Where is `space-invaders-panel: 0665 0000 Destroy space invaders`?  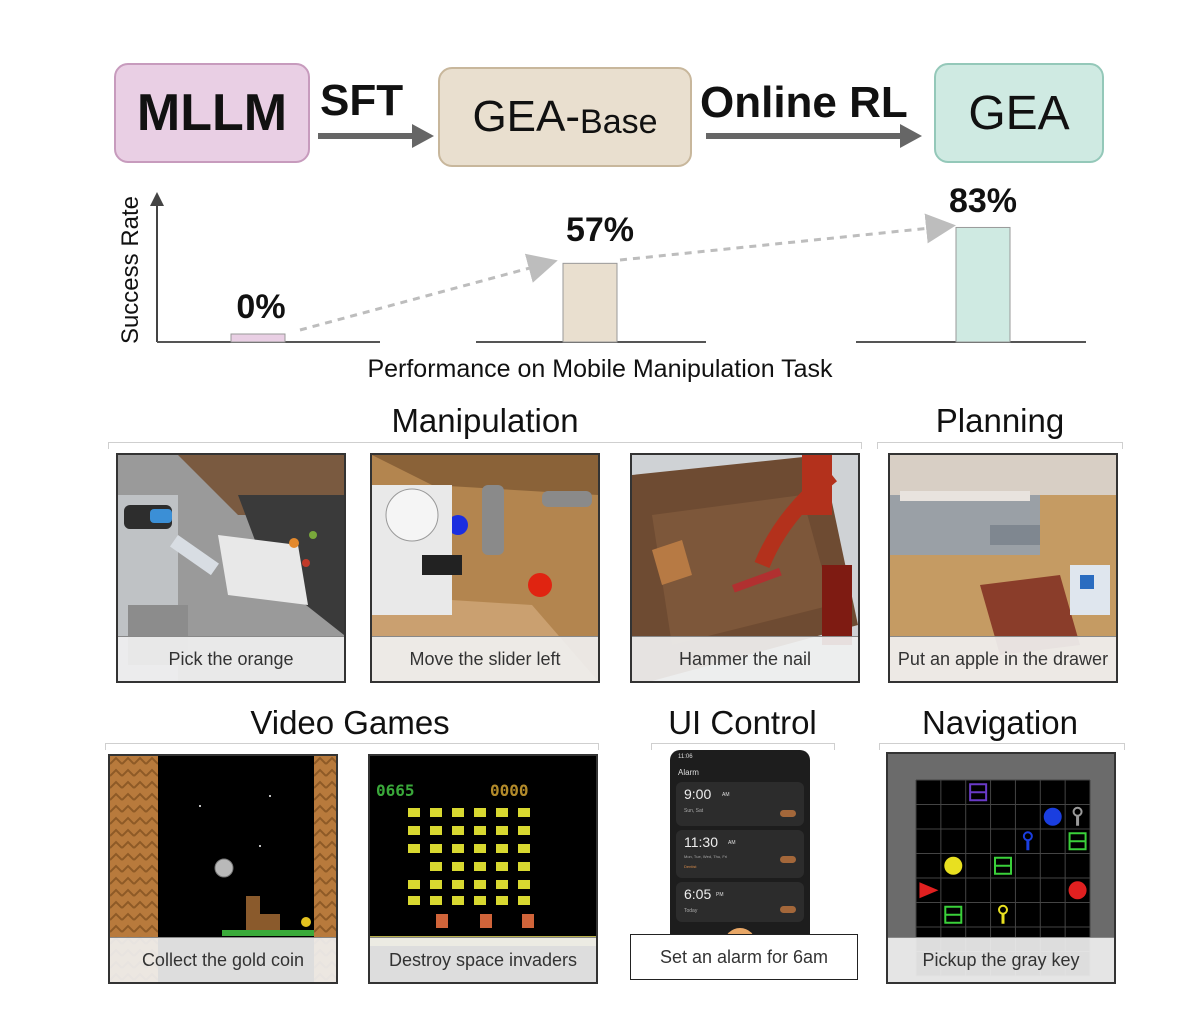 space-invaders-panel: 0665 0000 Destroy space invaders is located at coordinates (483, 869).